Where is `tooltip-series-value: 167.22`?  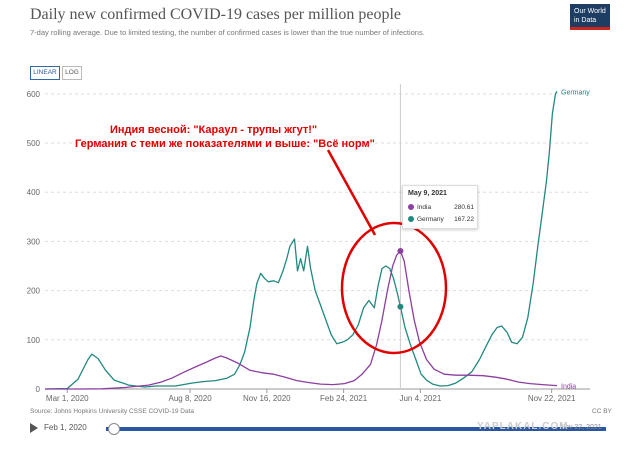
tooltip-series-value: 167.22 is located at coordinates (464, 219).